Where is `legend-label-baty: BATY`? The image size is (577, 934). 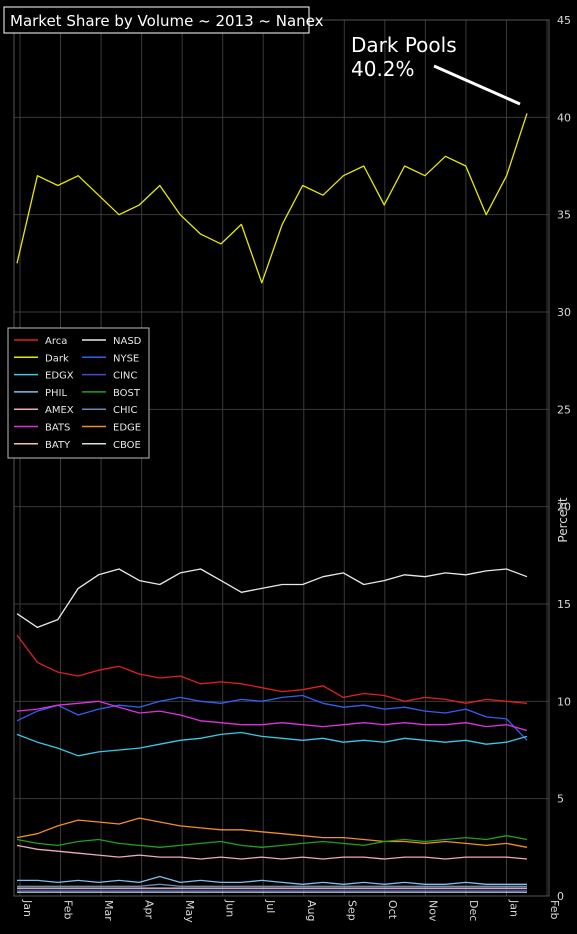 legend-label-baty: BATY is located at coordinates (58, 445).